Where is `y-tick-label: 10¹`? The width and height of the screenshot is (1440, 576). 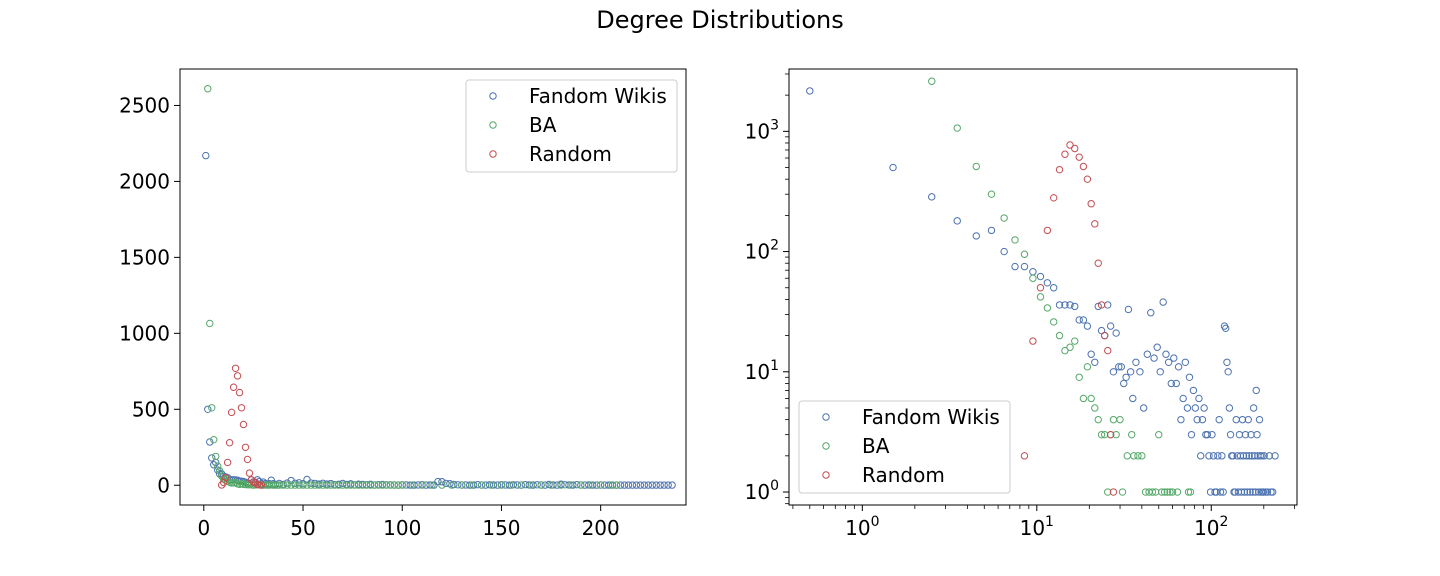 y-tick-label: 10¹ is located at coordinates (762, 371).